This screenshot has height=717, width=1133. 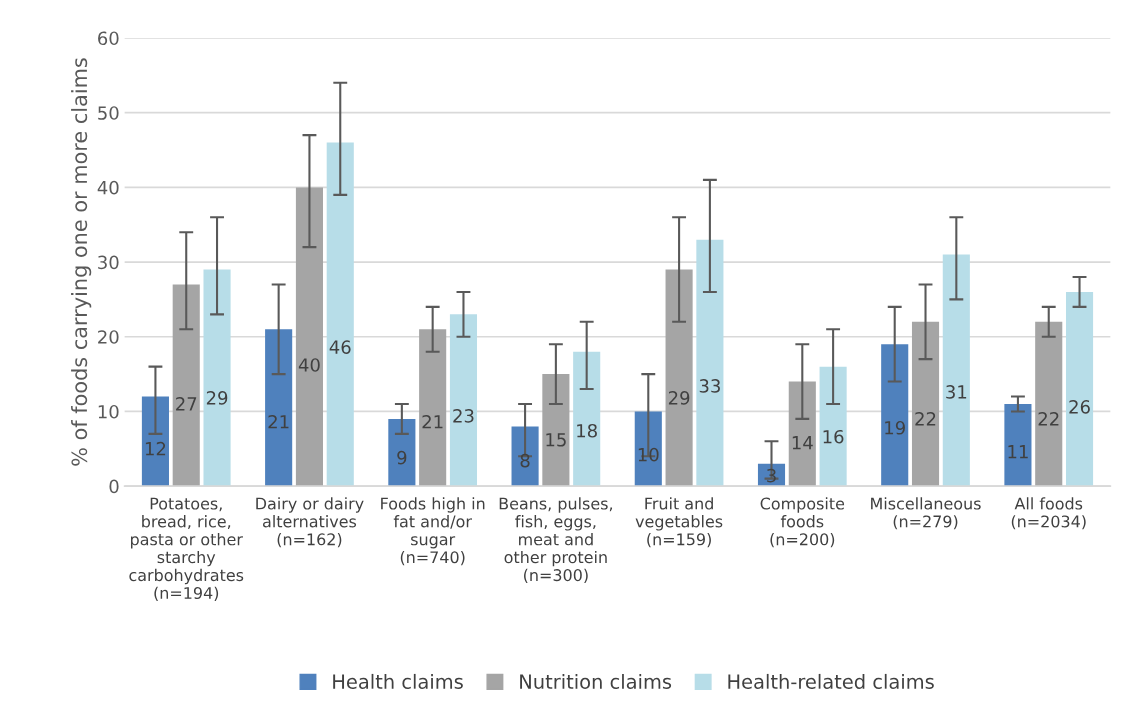 What do you see at coordinates (833, 436) in the screenshot?
I see `data-label: 16` at bounding box center [833, 436].